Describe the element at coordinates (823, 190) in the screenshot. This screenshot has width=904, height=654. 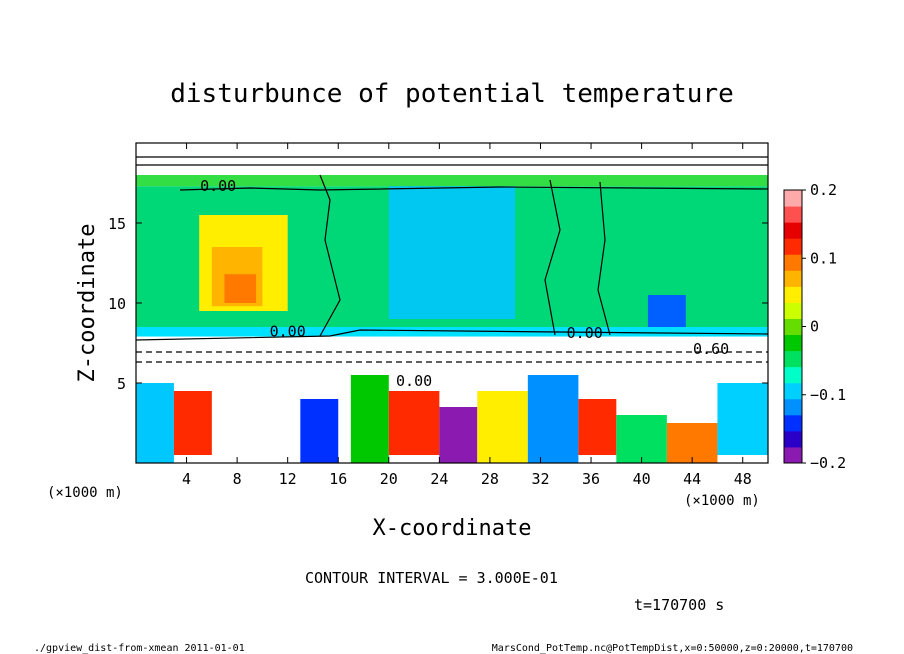
I see `colorbar-tick-label-0: 0.2` at that location.